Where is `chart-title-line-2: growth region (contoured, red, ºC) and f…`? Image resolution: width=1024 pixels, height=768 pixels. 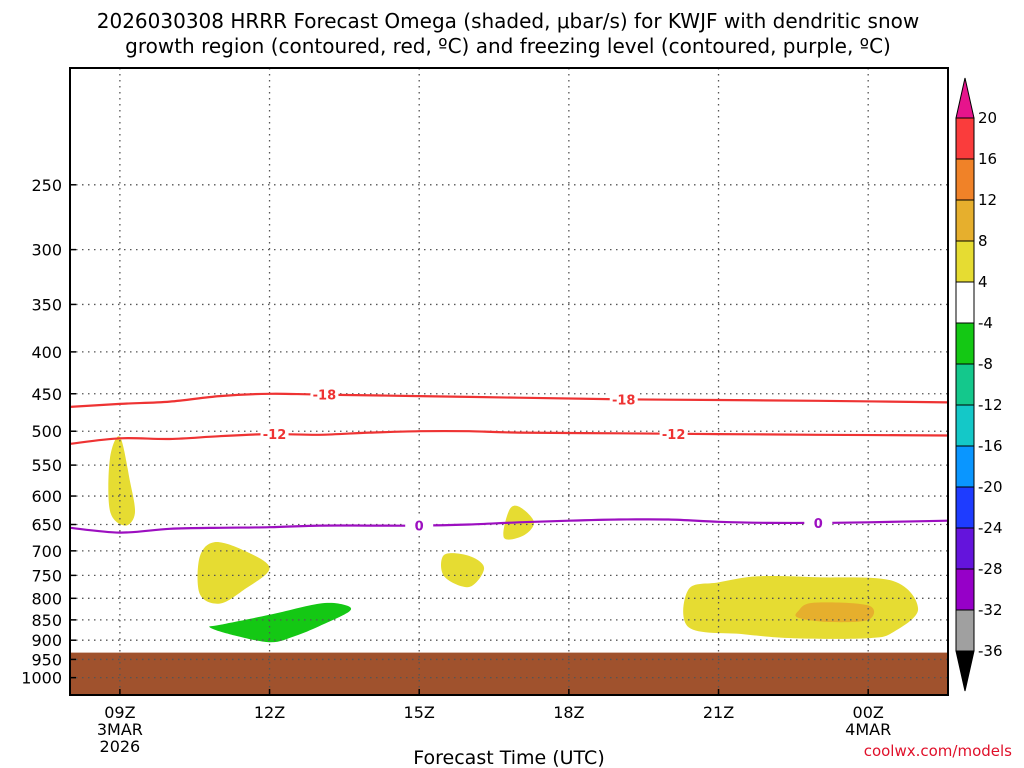
chart-title-line-2: growth region (contoured, red, ºC) and f… is located at coordinates (508, 46).